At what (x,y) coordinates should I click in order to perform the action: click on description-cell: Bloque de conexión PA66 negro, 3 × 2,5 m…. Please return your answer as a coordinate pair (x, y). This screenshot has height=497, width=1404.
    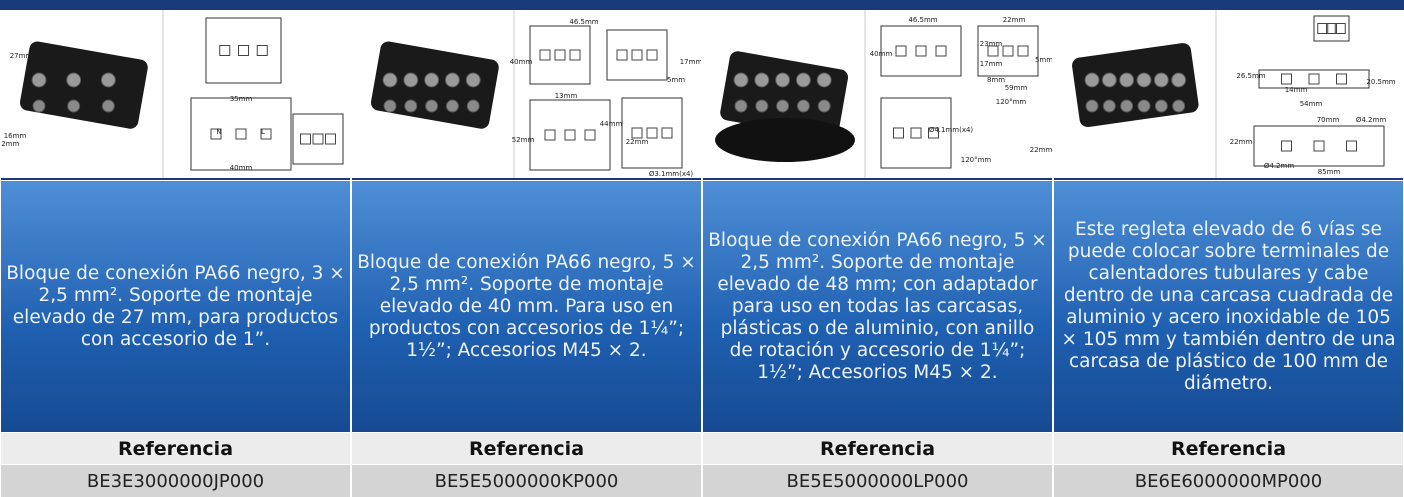
    Looking at the image, I should click on (175, 306).